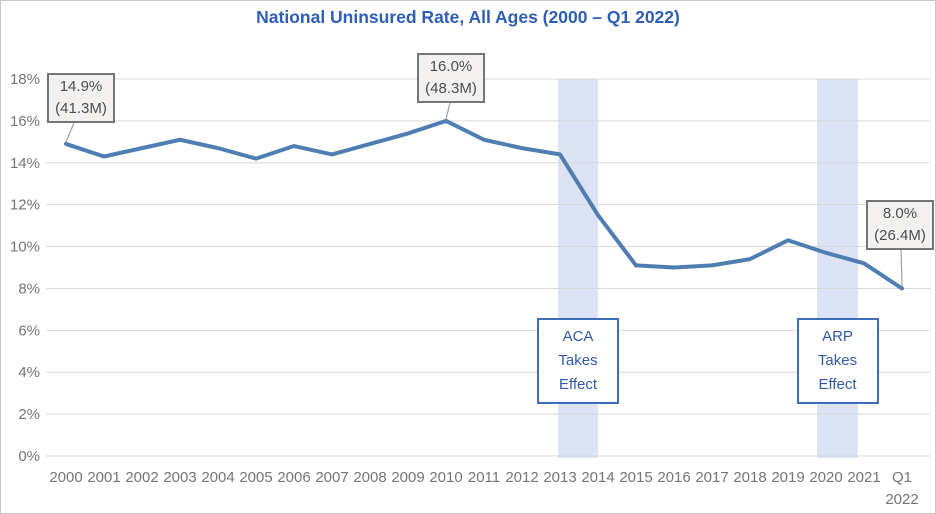 This screenshot has height=514, width=936. What do you see at coordinates (81, 86) in the screenshot?
I see `annotation-2000-rate: 14.9%` at bounding box center [81, 86].